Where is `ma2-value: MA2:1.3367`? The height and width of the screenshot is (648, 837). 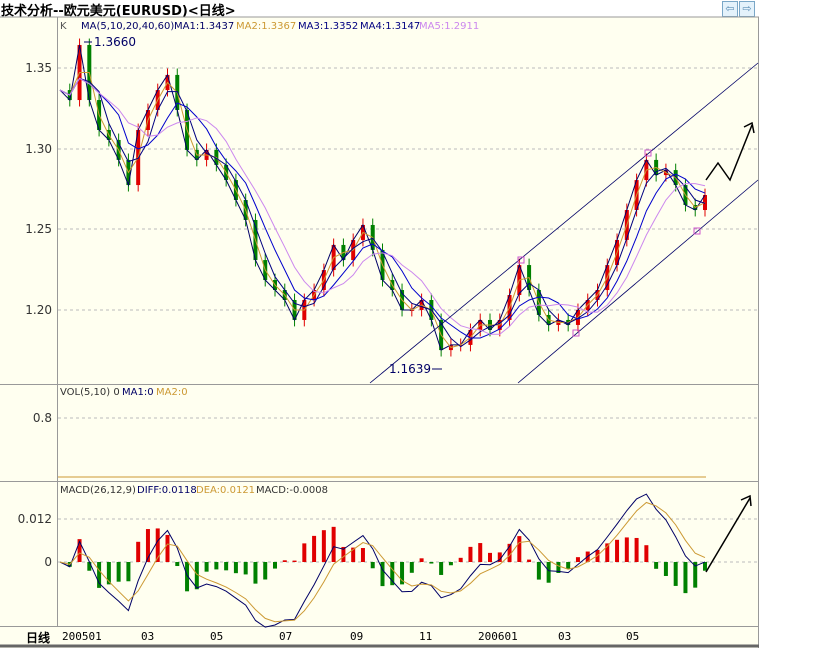 ma2-value: MA2:1.3367 is located at coordinates (266, 26).